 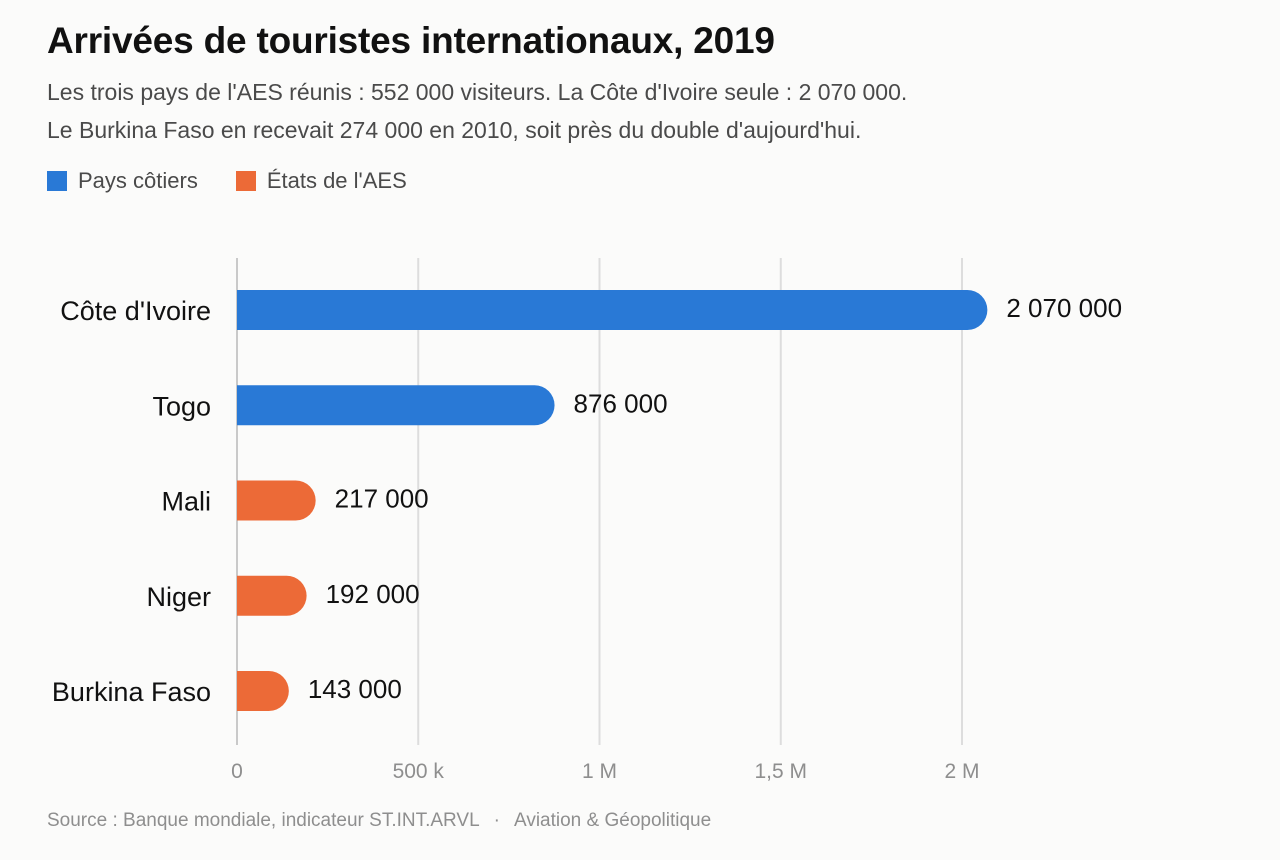 I want to click on bar-burkina-faso, so click(x=263, y=691).